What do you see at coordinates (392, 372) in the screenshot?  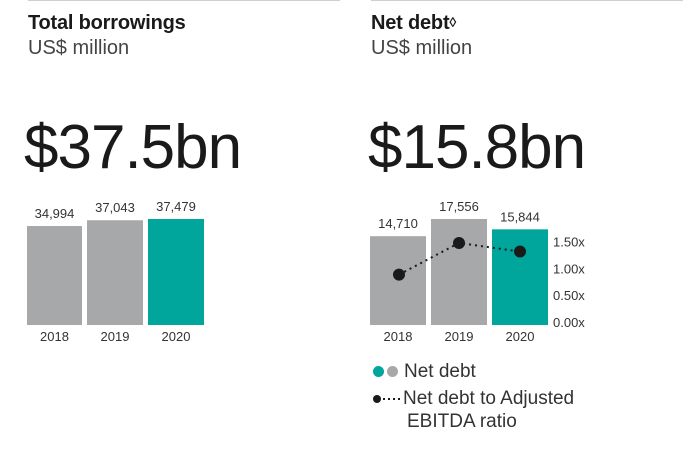 I see `legend-grey-dot` at bounding box center [392, 372].